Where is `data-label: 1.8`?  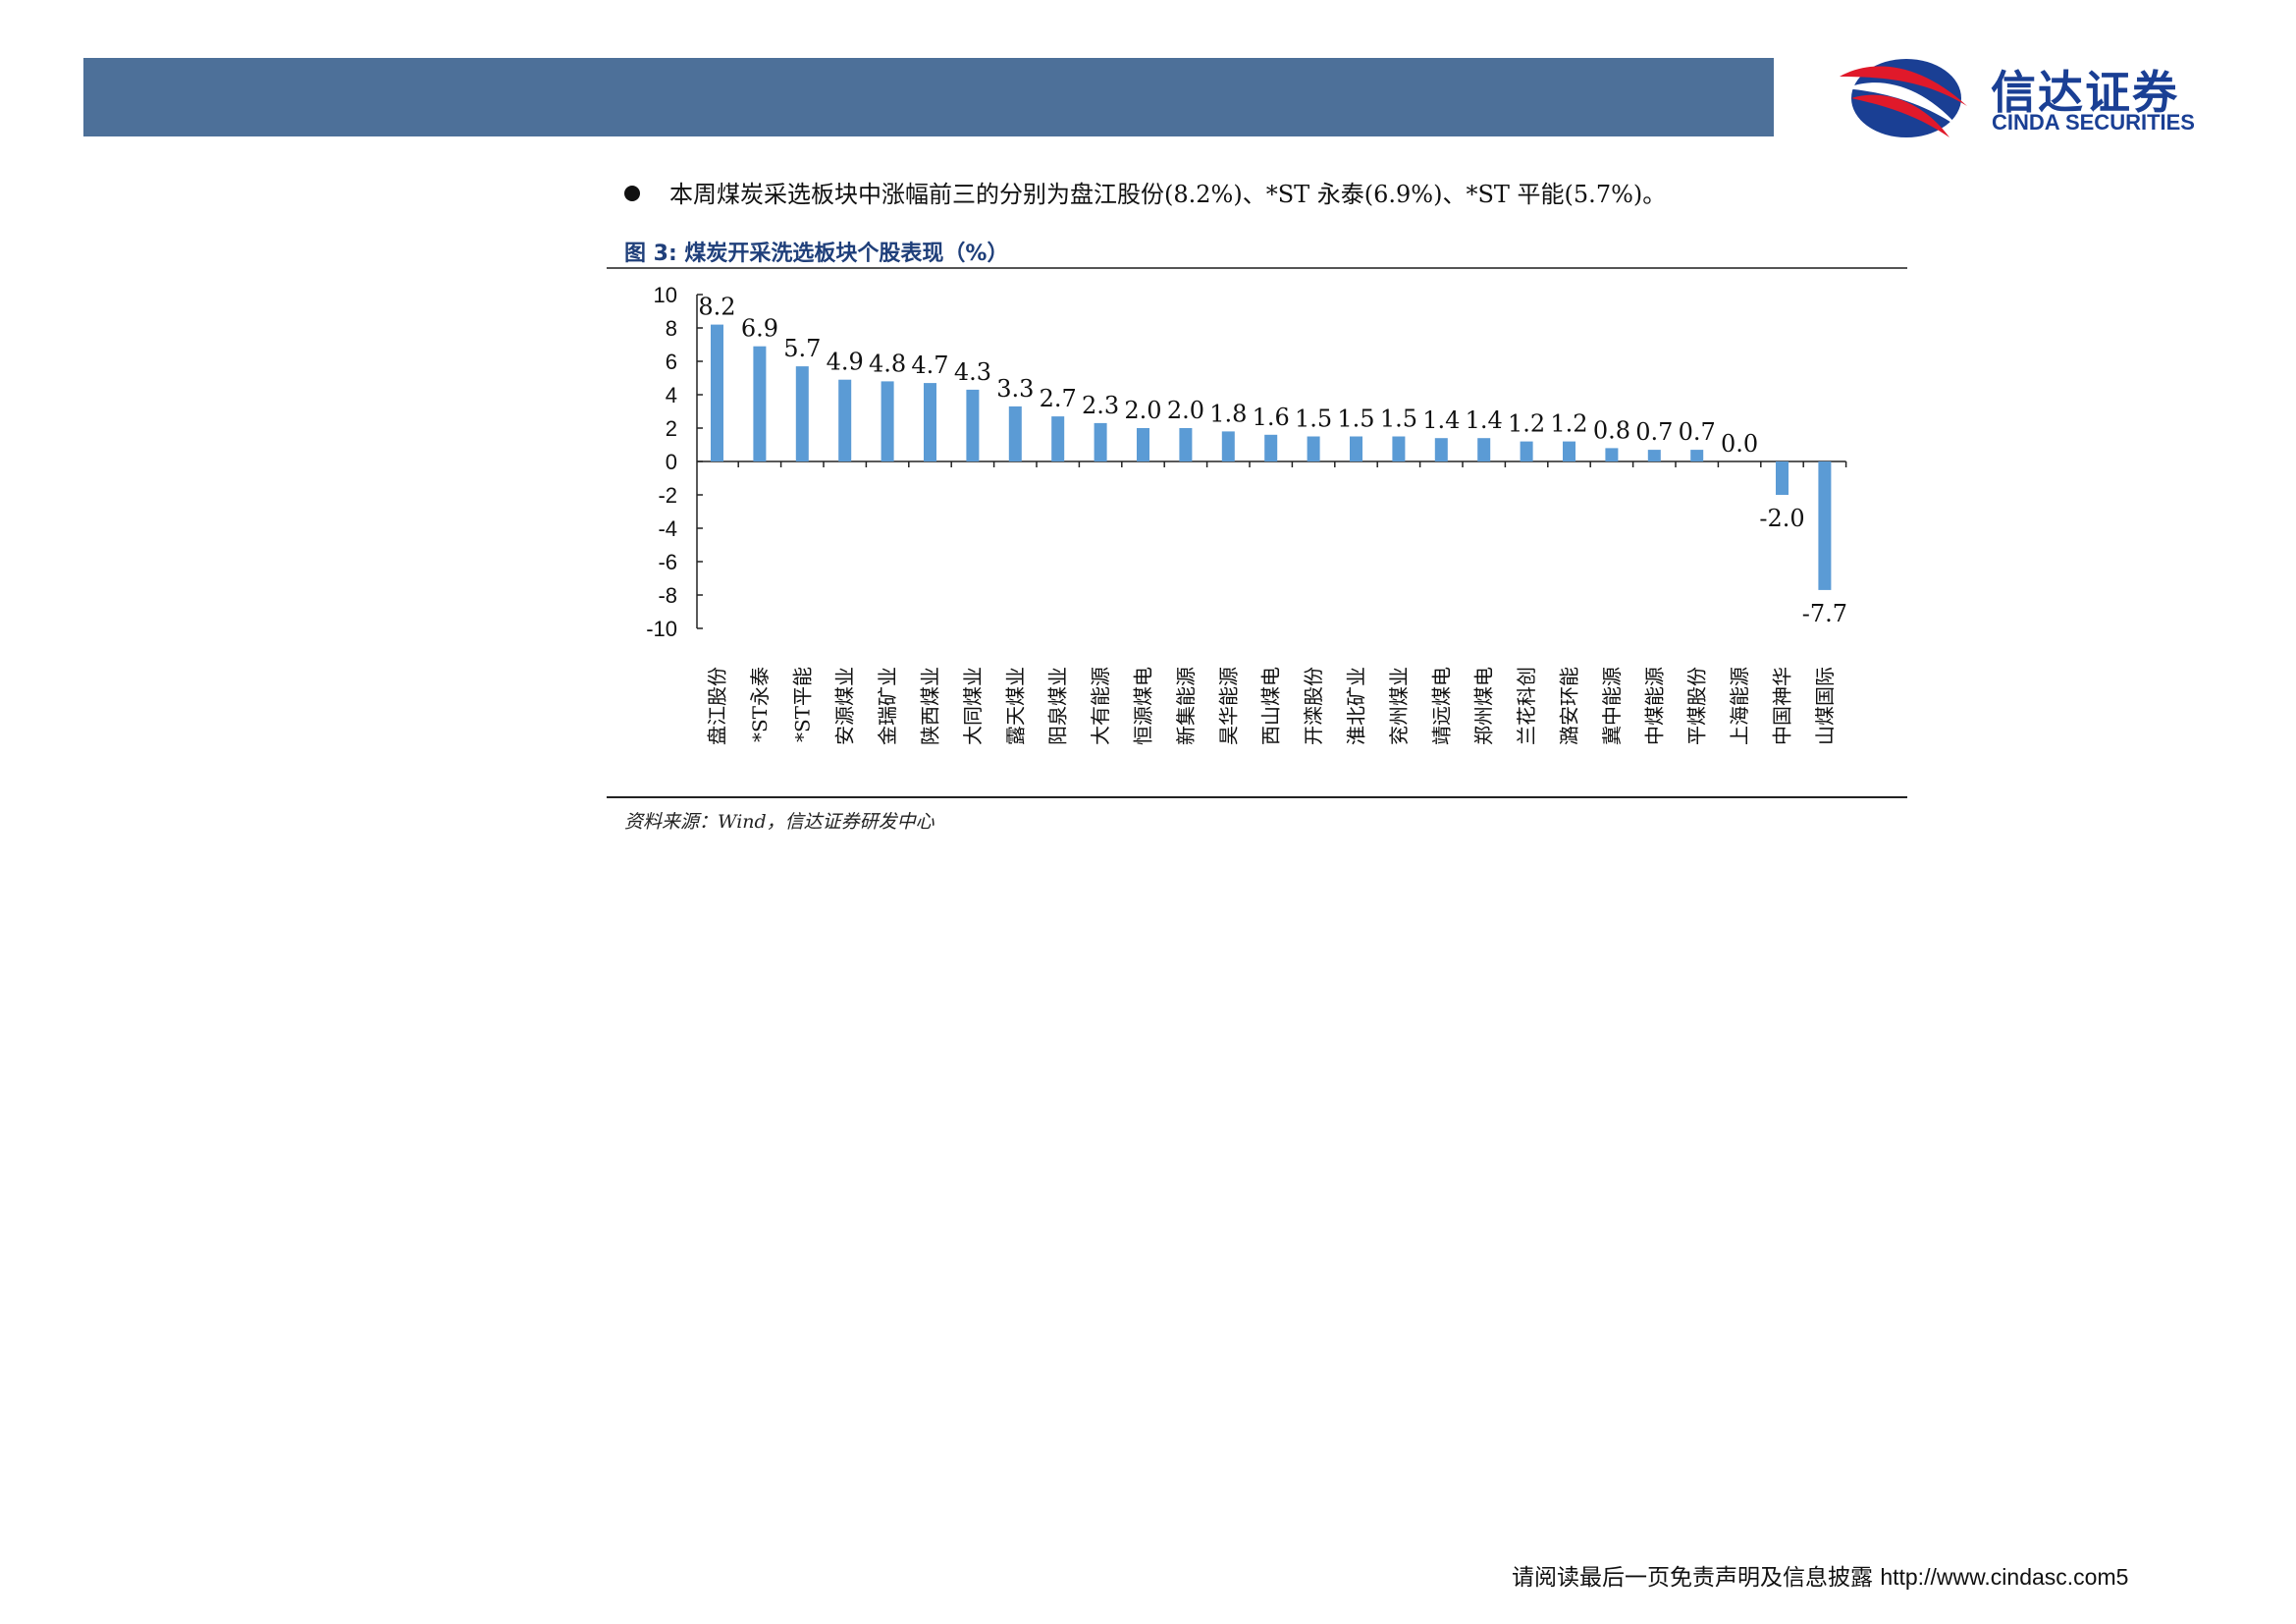
data-label: 1.8 is located at coordinates (1228, 413).